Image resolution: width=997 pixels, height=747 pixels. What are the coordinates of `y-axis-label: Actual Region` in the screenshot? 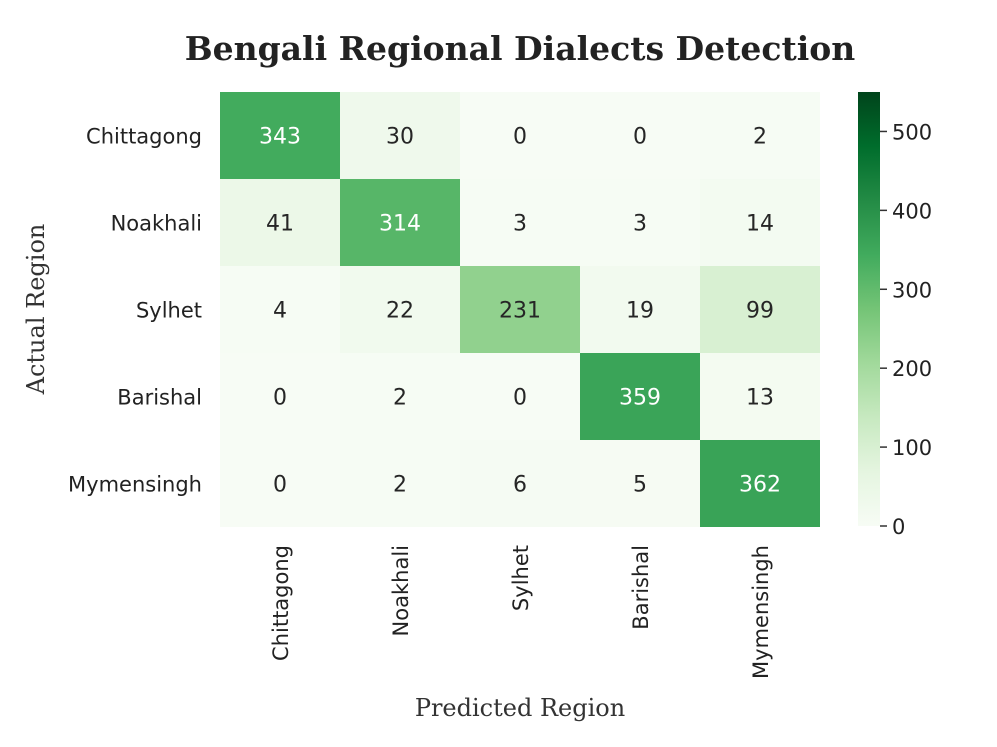 It's located at (36, 310).